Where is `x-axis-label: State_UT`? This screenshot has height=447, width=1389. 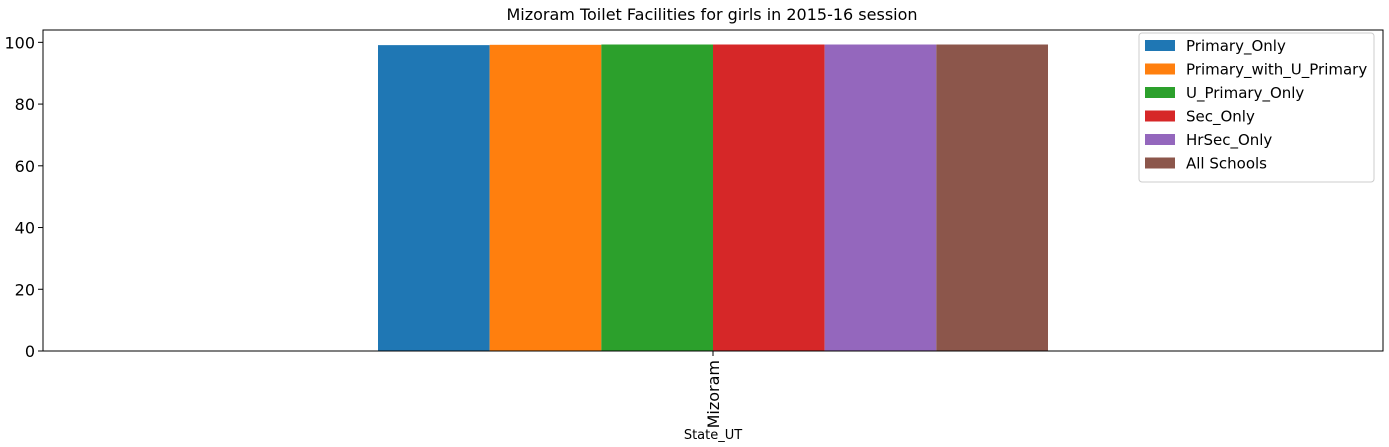
x-axis-label: State_UT is located at coordinates (713, 435).